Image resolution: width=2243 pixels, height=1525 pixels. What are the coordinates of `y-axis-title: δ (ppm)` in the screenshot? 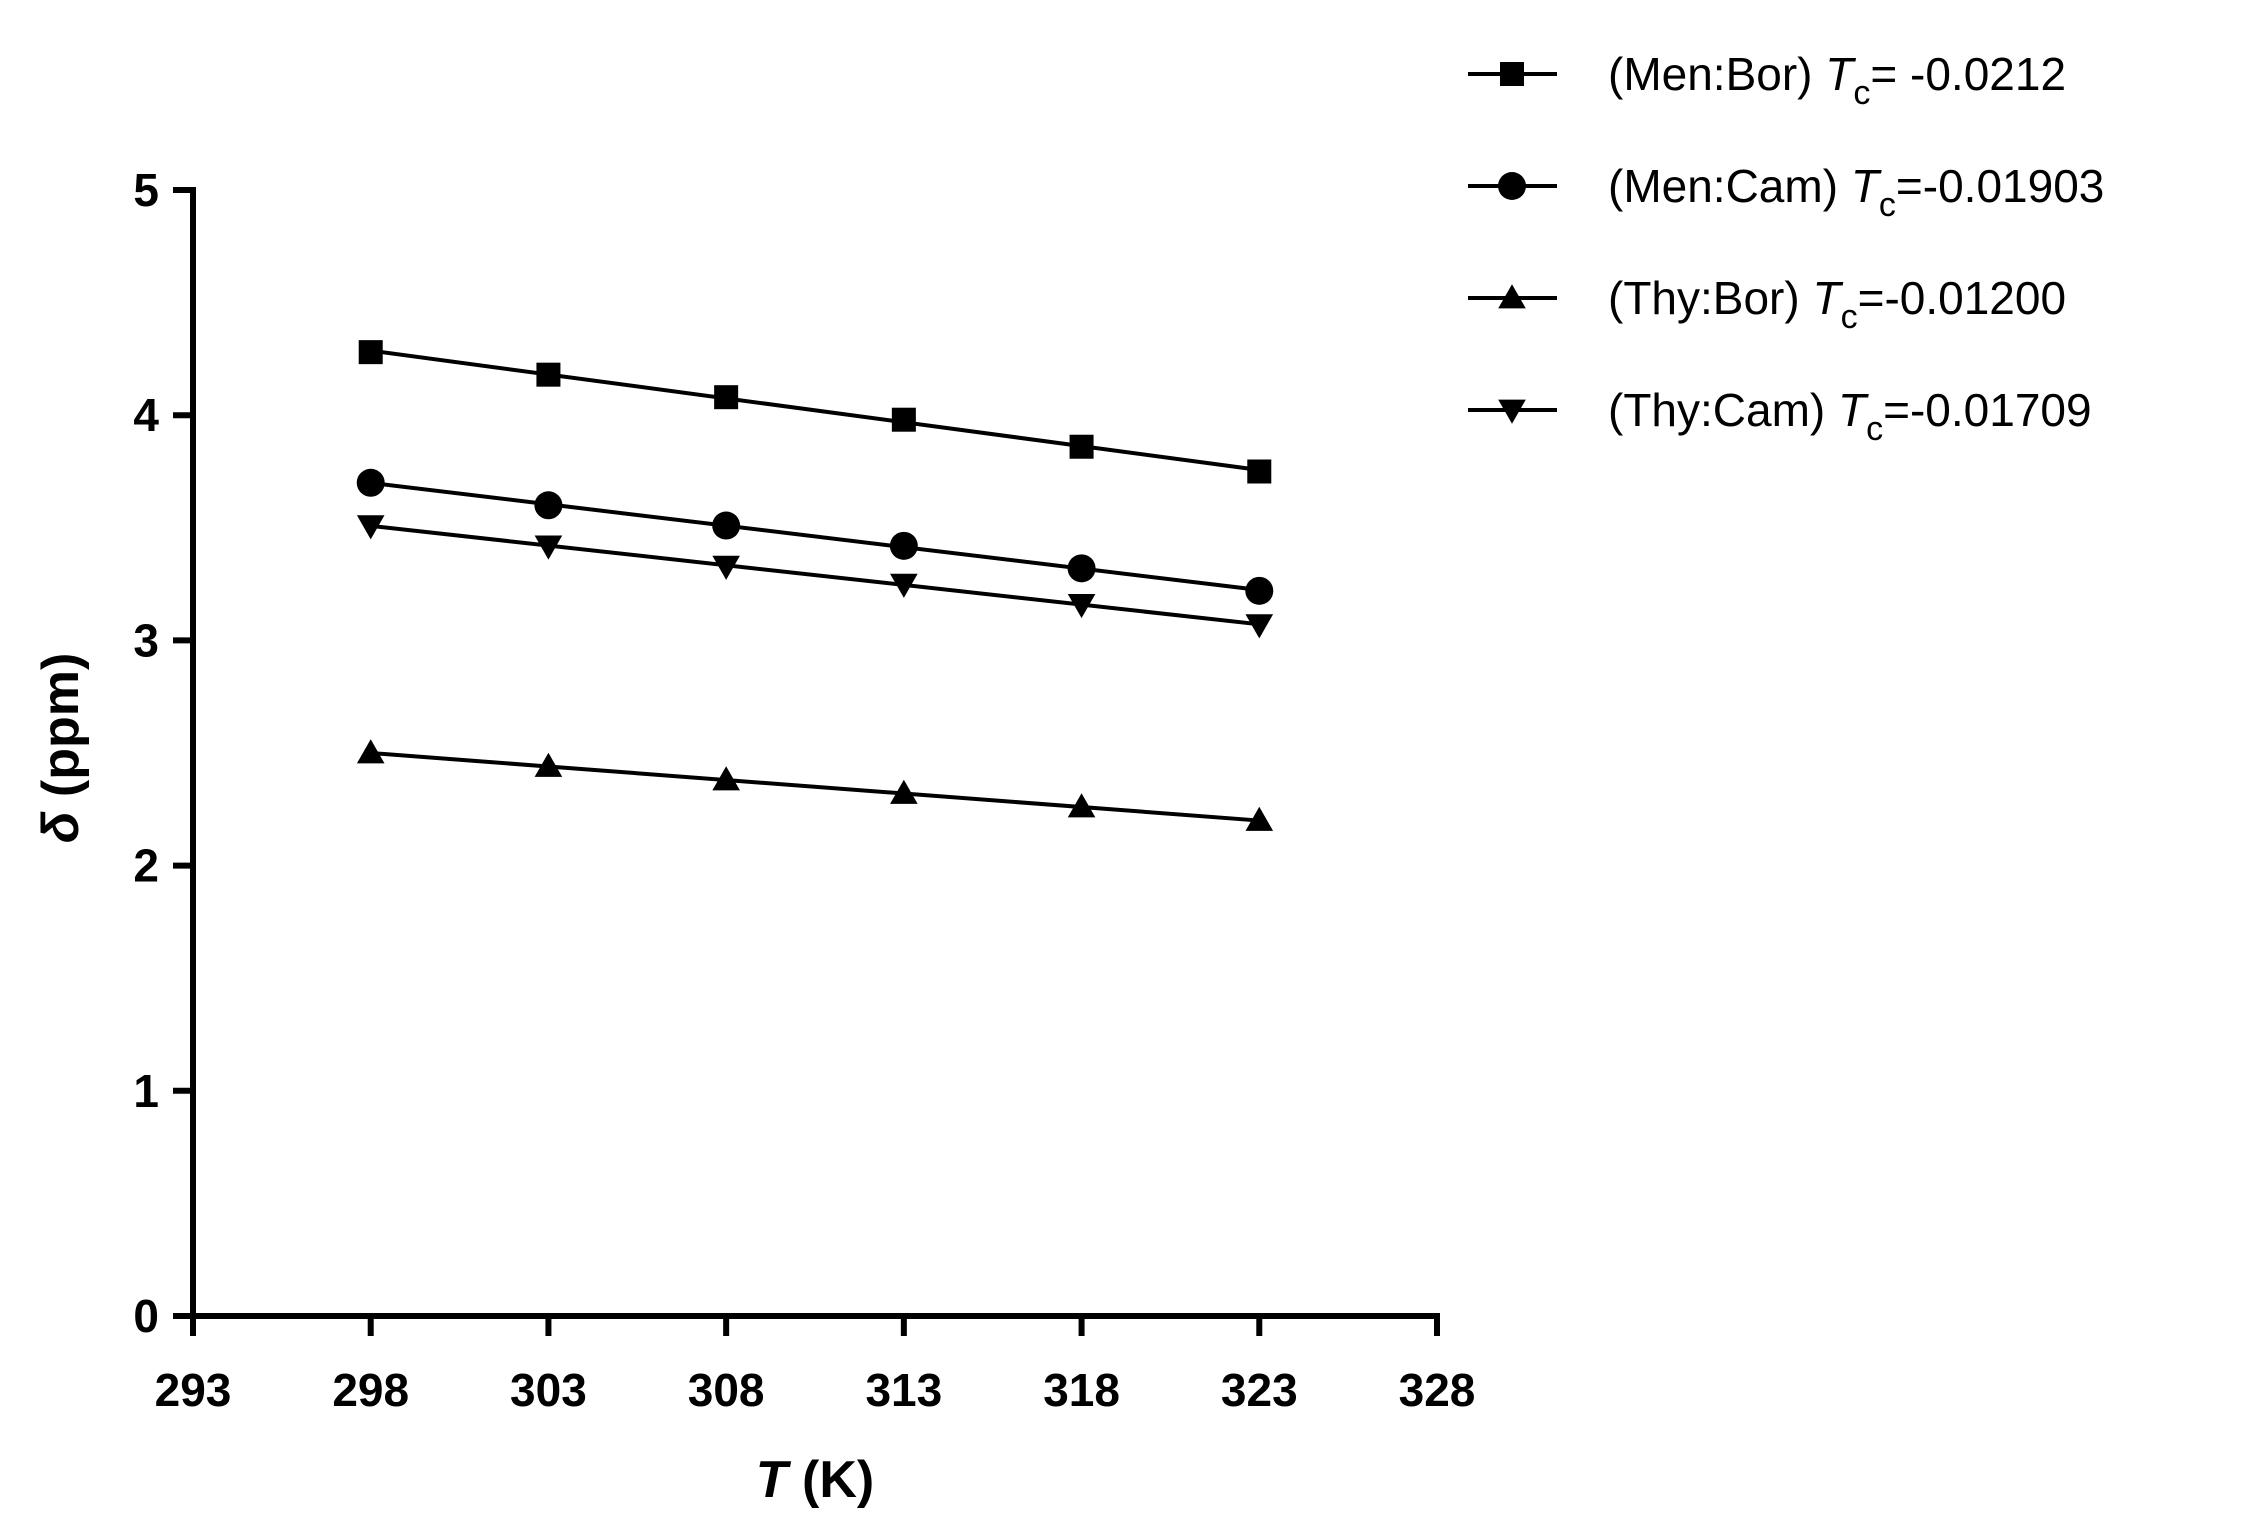 It's located at (61, 748).